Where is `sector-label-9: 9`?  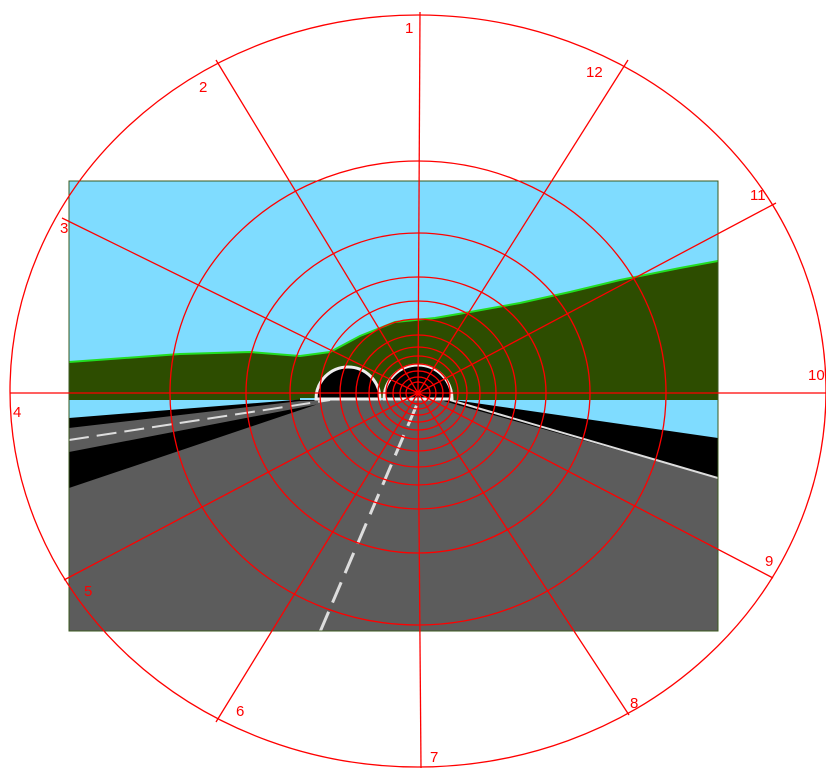
sector-label-9: 9 is located at coordinates (769, 561).